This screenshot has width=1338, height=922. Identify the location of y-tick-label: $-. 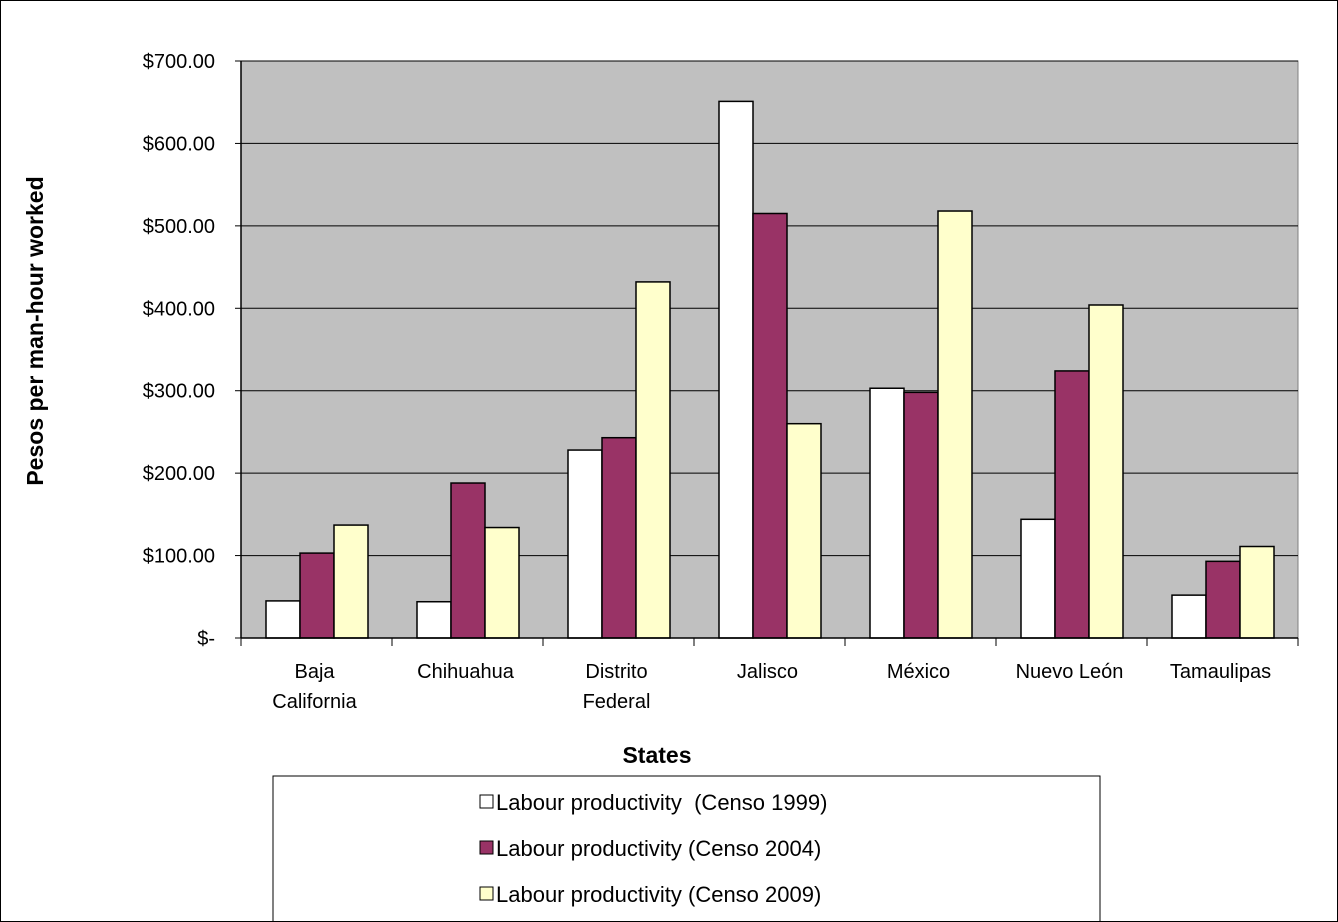
(206, 639).